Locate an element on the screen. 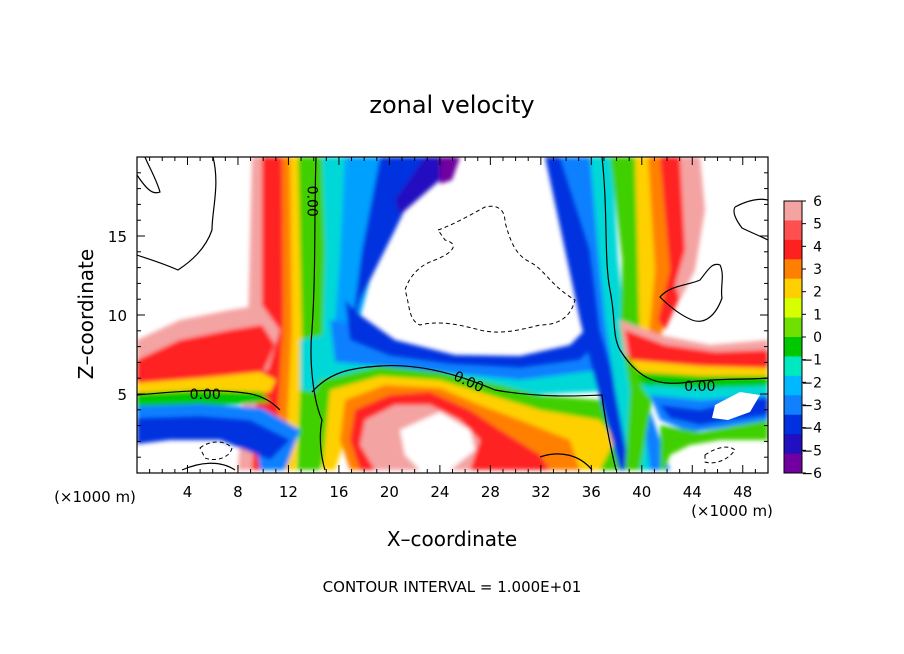 This screenshot has width=904, height=654. x-tick-label: 28 is located at coordinates (490, 492).